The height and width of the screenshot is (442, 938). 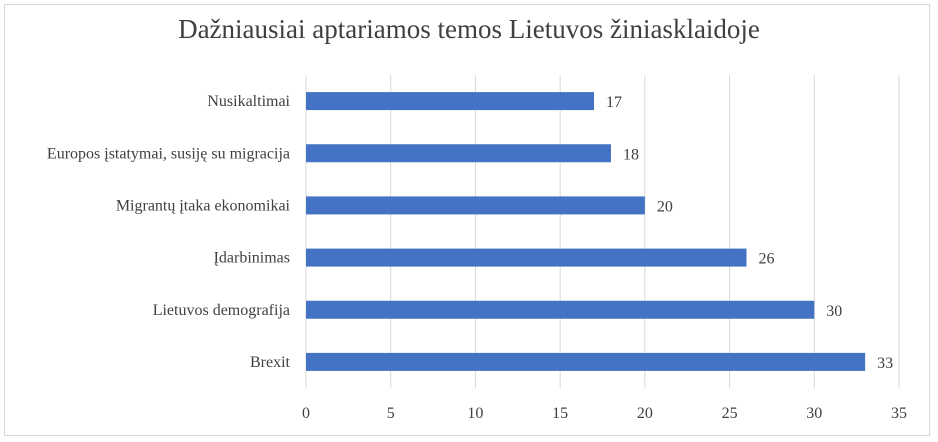 What do you see at coordinates (885, 363) in the screenshot?
I see `data-label: 33` at bounding box center [885, 363].